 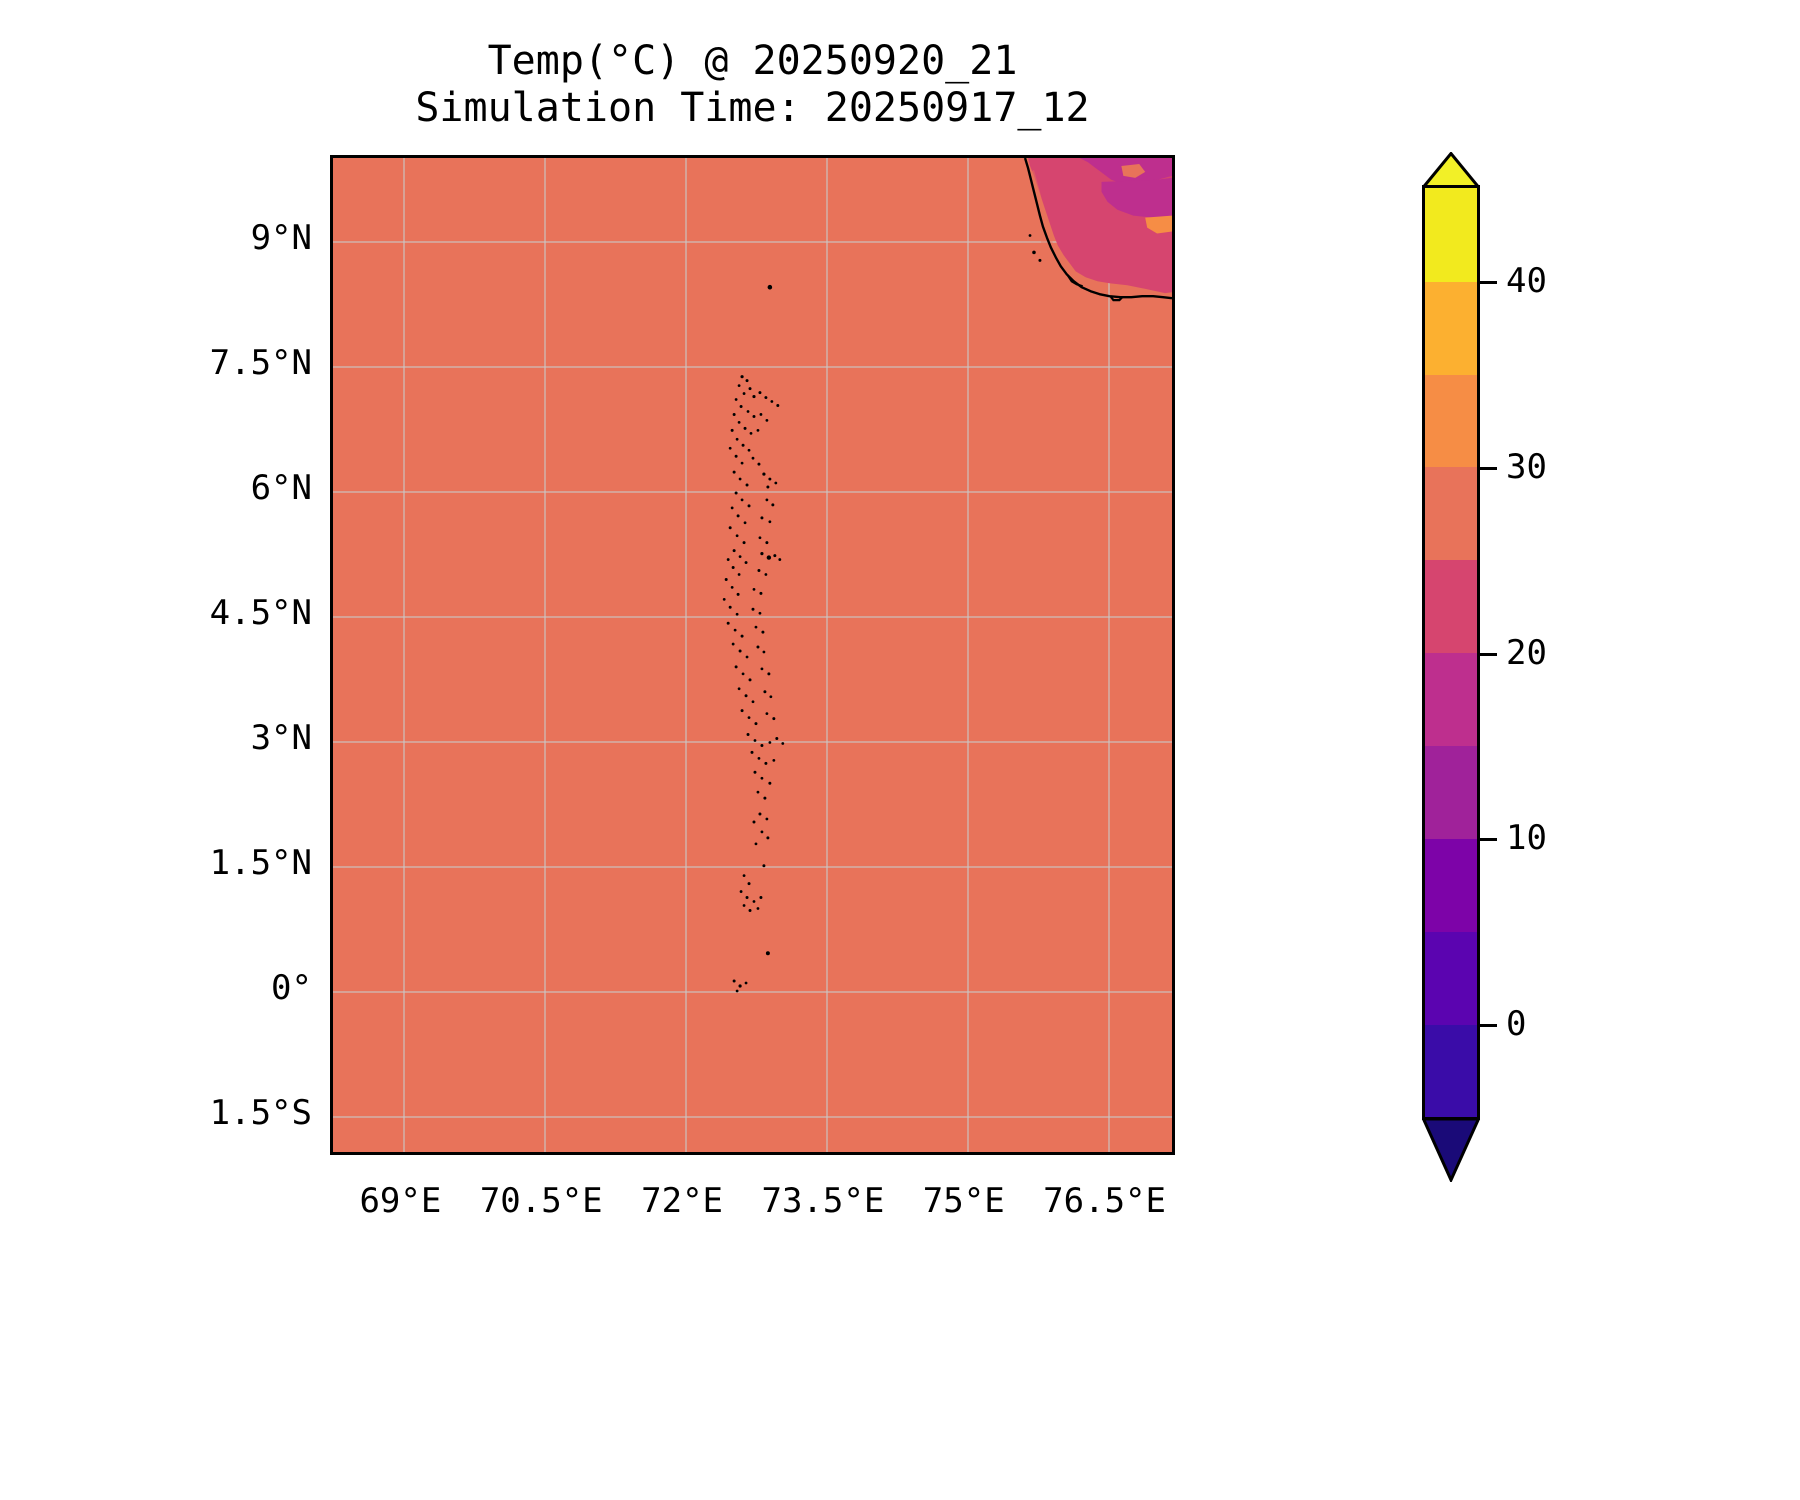 What do you see at coordinates (1526, 280) in the screenshot?
I see `colorbar-tick-label-40: 40` at bounding box center [1526, 280].